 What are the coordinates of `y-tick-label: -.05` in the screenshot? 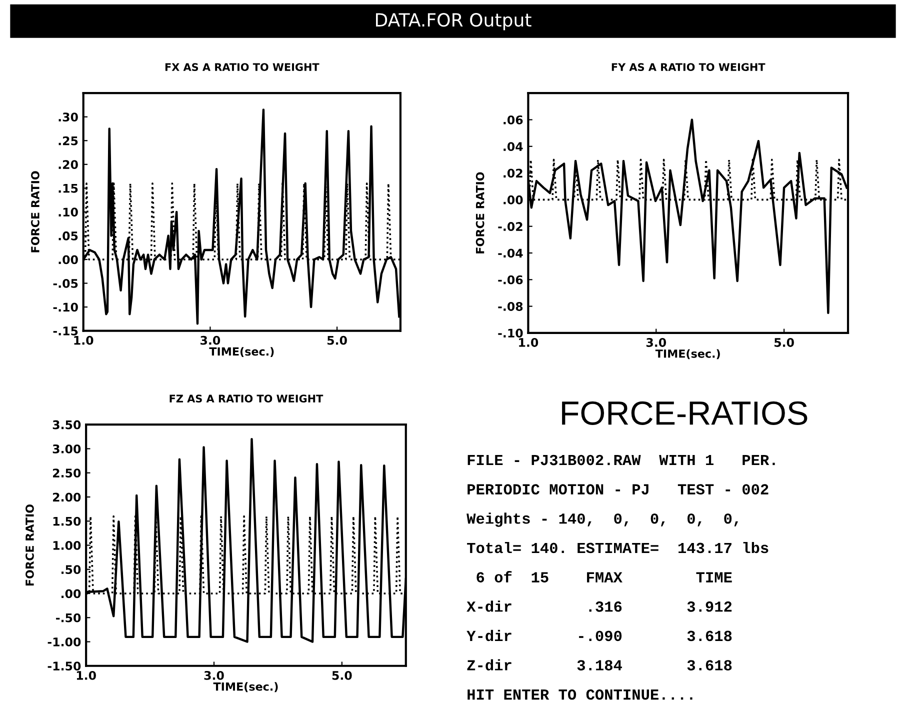 It's located at (65, 283).